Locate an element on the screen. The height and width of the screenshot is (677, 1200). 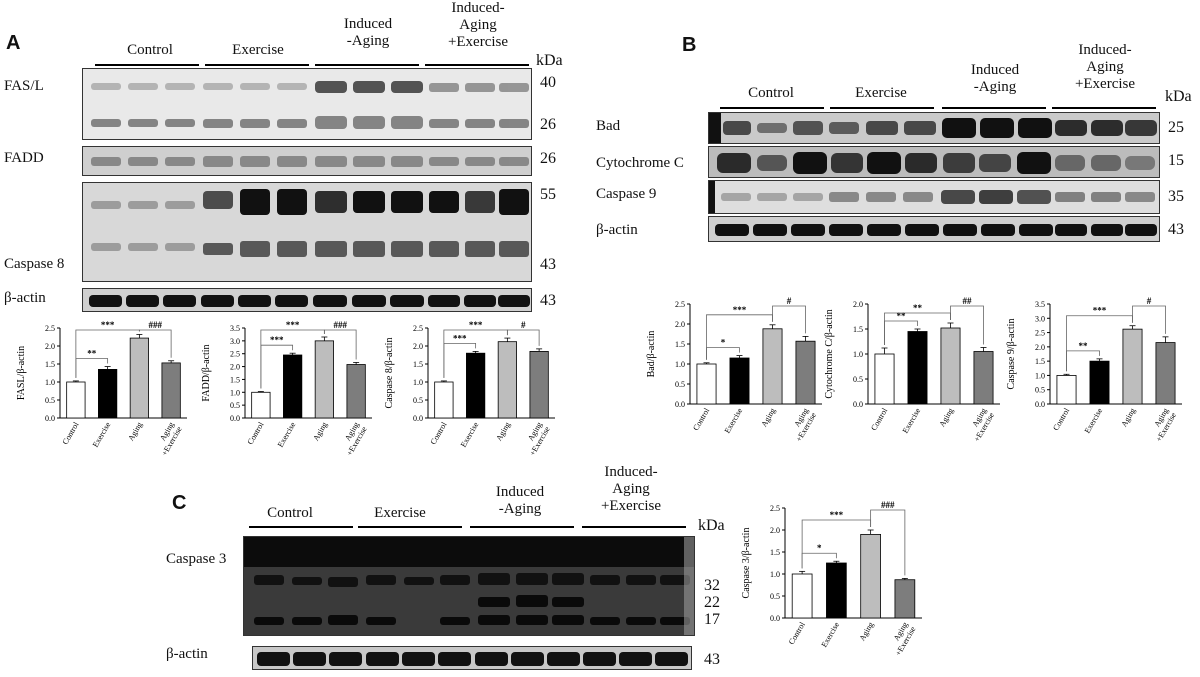
y-axis-label: Caspase 3/β-actin is located at coordinates (746, 563).